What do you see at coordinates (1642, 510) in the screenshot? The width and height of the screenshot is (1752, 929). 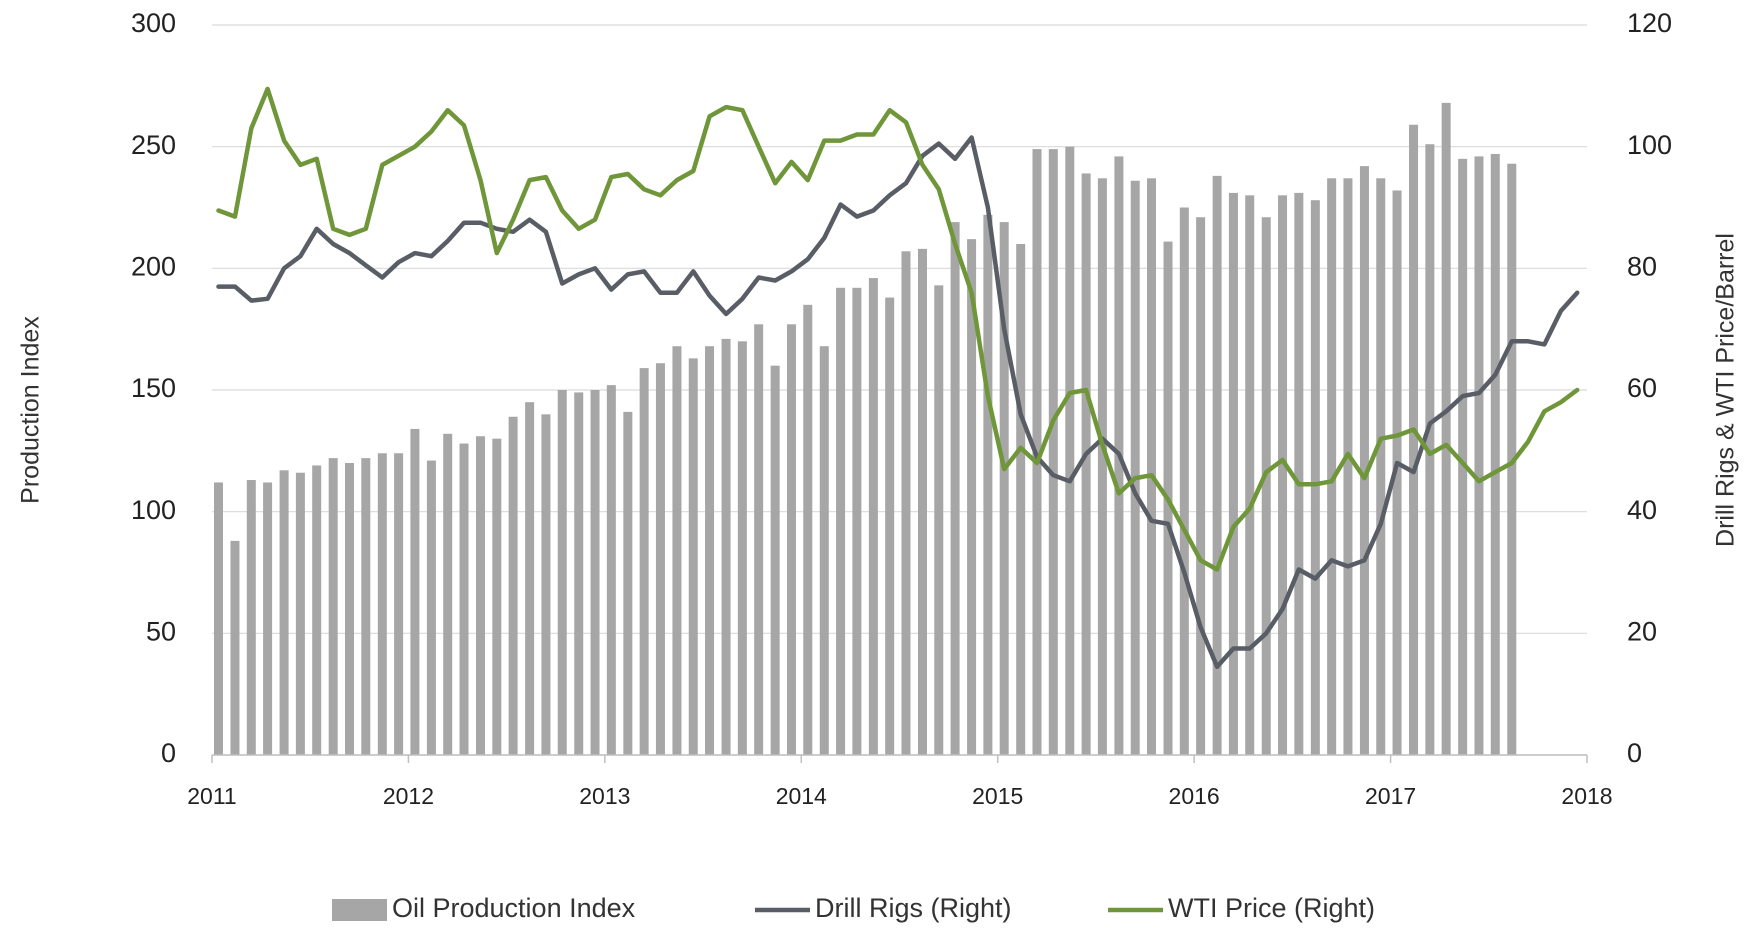 I see `y2-tick-label: 40` at bounding box center [1642, 510].